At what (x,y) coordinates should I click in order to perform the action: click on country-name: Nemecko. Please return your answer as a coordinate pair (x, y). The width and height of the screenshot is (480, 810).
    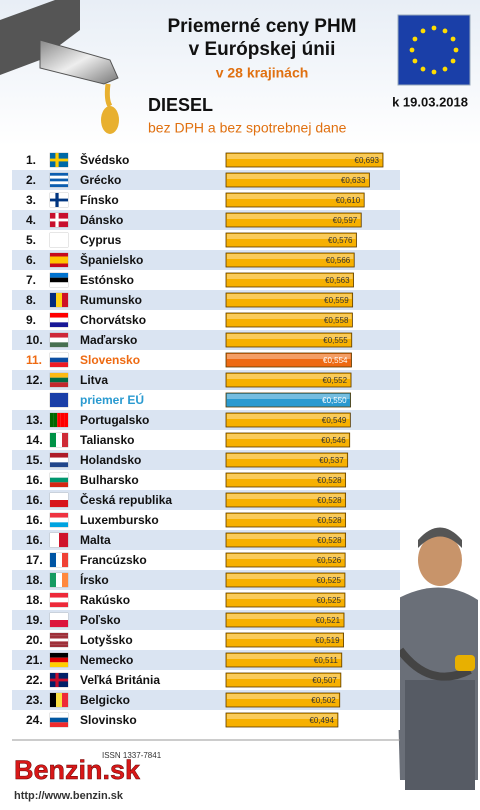
    Looking at the image, I should click on (106, 660).